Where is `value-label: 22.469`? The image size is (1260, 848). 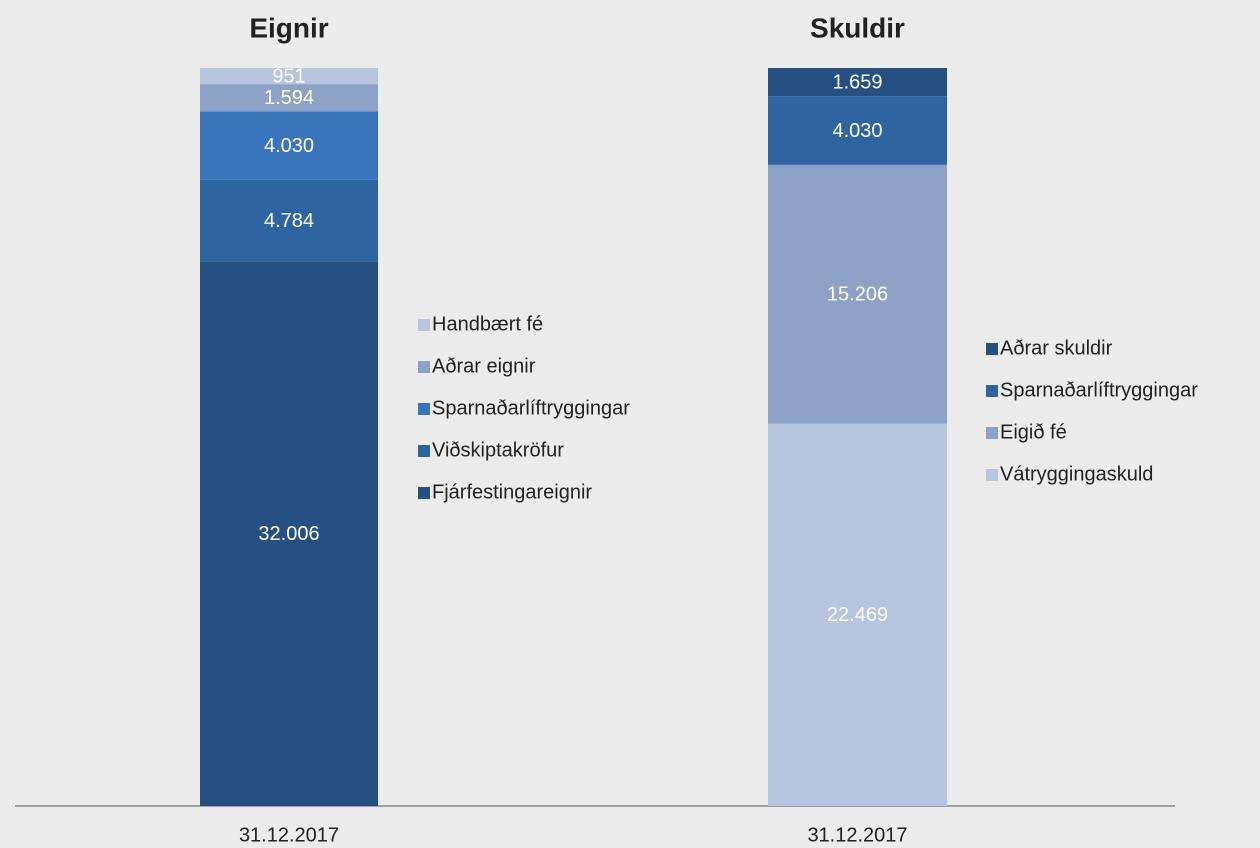
value-label: 22.469 is located at coordinates (857, 615).